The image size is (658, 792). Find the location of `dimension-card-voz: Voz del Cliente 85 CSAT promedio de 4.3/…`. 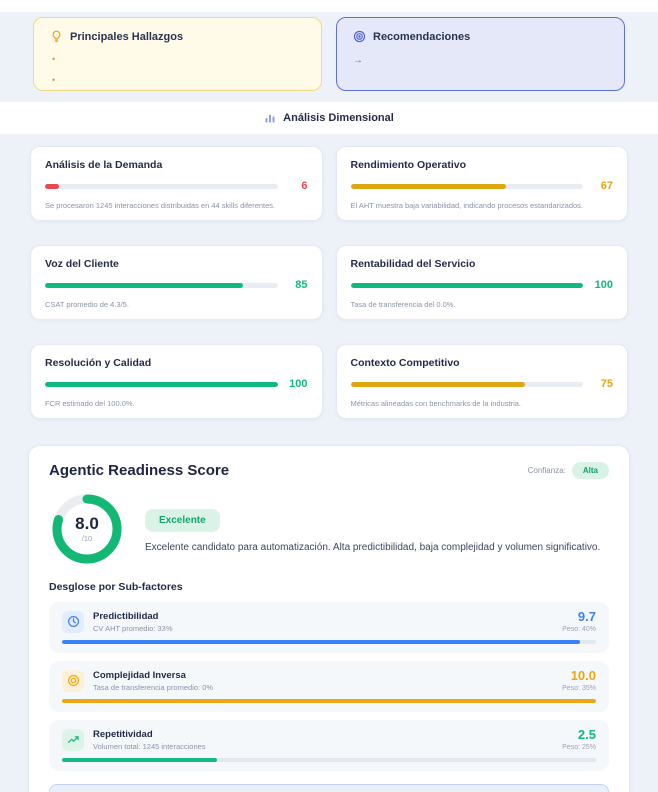

dimension-card-voz: Voz del Cliente 85 CSAT promedio de 4.3/… is located at coordinates (176, 282).